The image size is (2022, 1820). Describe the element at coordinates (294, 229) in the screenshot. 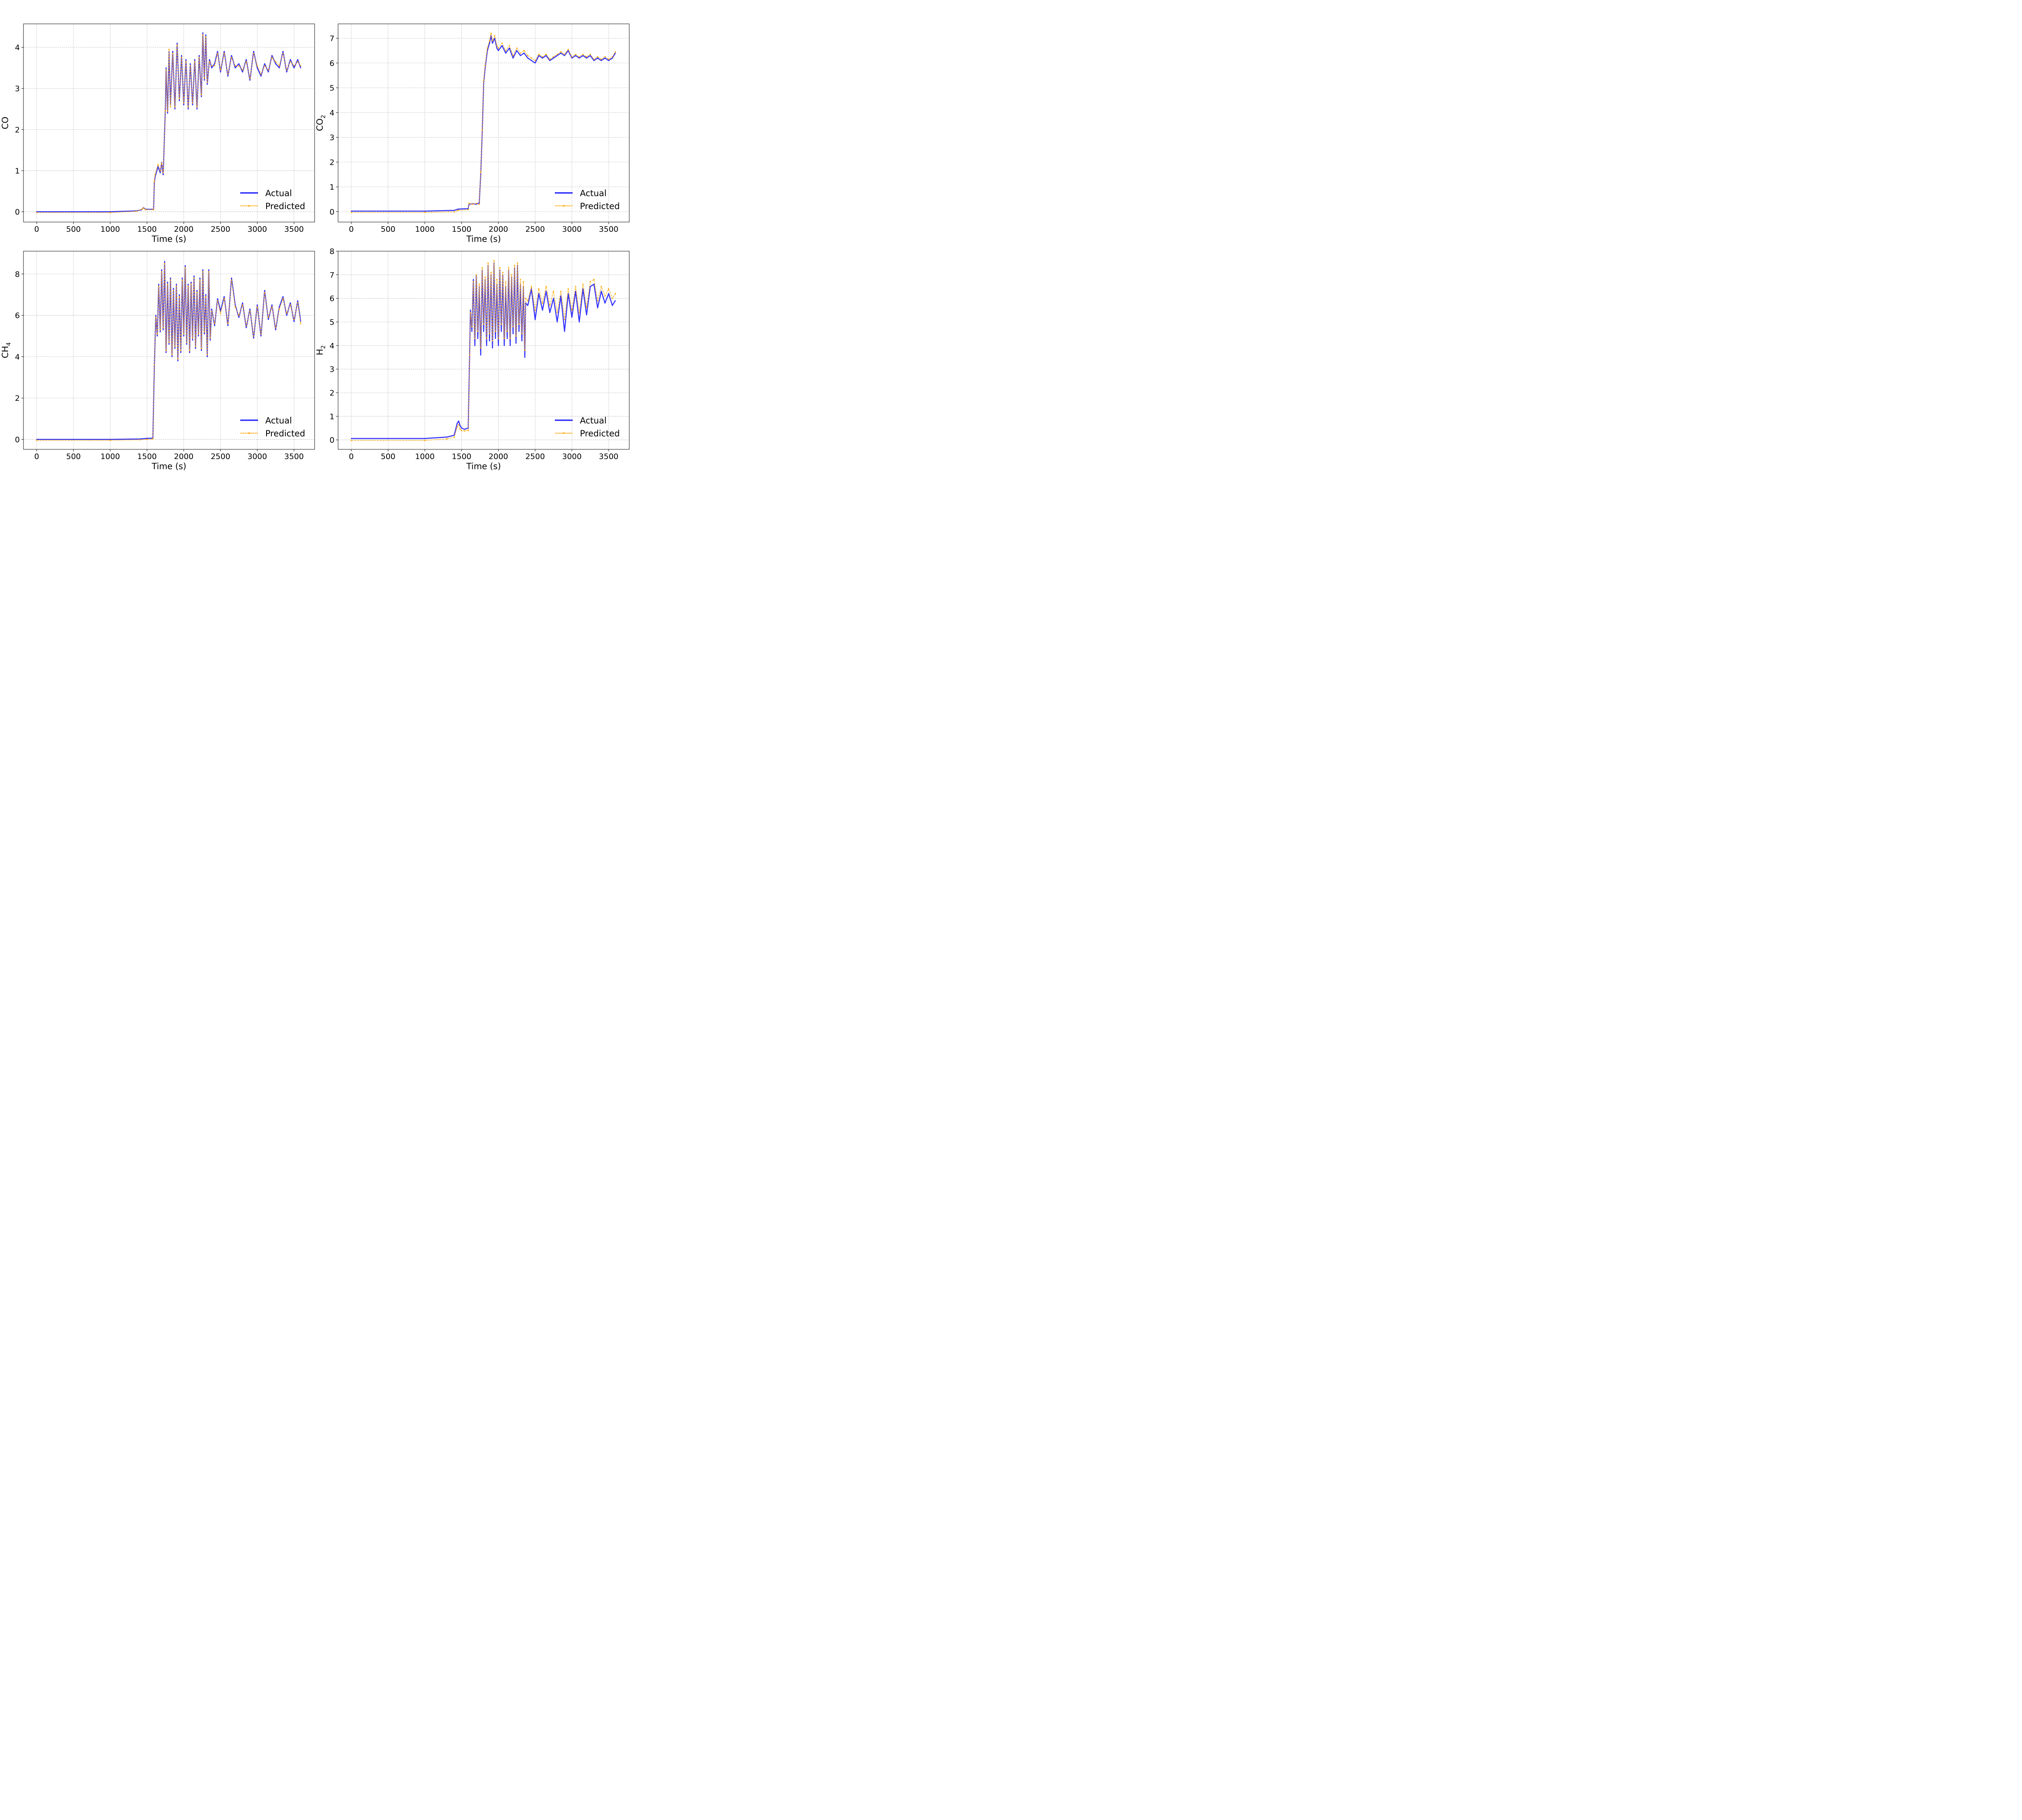

I see `x-tick-label: 3500` at that location.